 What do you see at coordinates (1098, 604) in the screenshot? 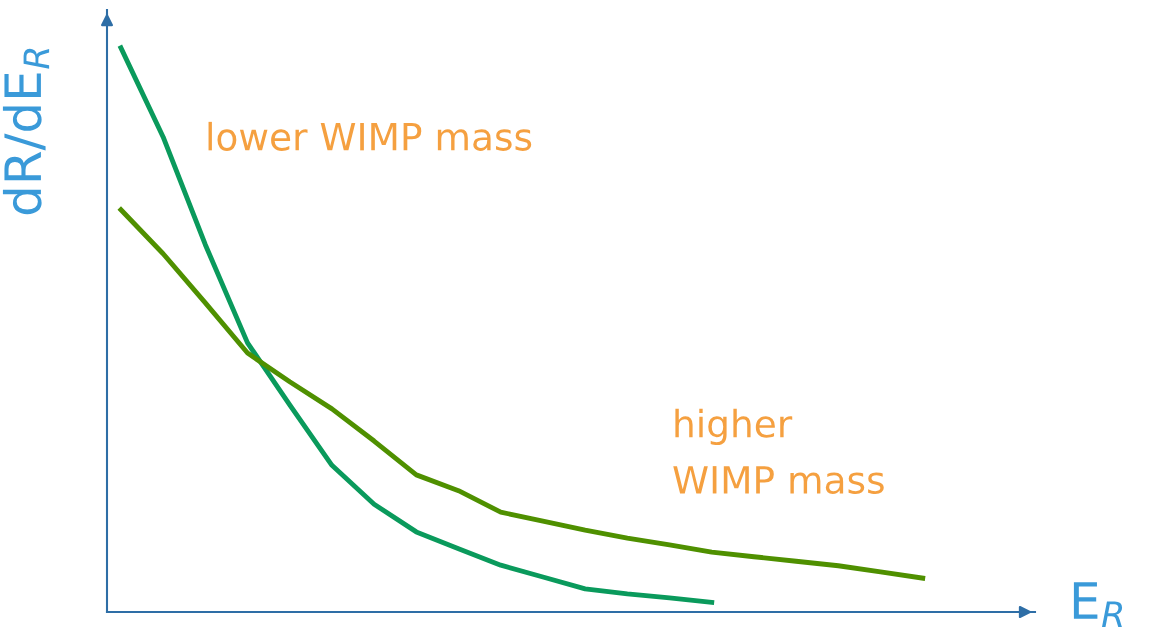
I see `x-axis-title: E$_{R}$` at bounding box center [1098, 604].